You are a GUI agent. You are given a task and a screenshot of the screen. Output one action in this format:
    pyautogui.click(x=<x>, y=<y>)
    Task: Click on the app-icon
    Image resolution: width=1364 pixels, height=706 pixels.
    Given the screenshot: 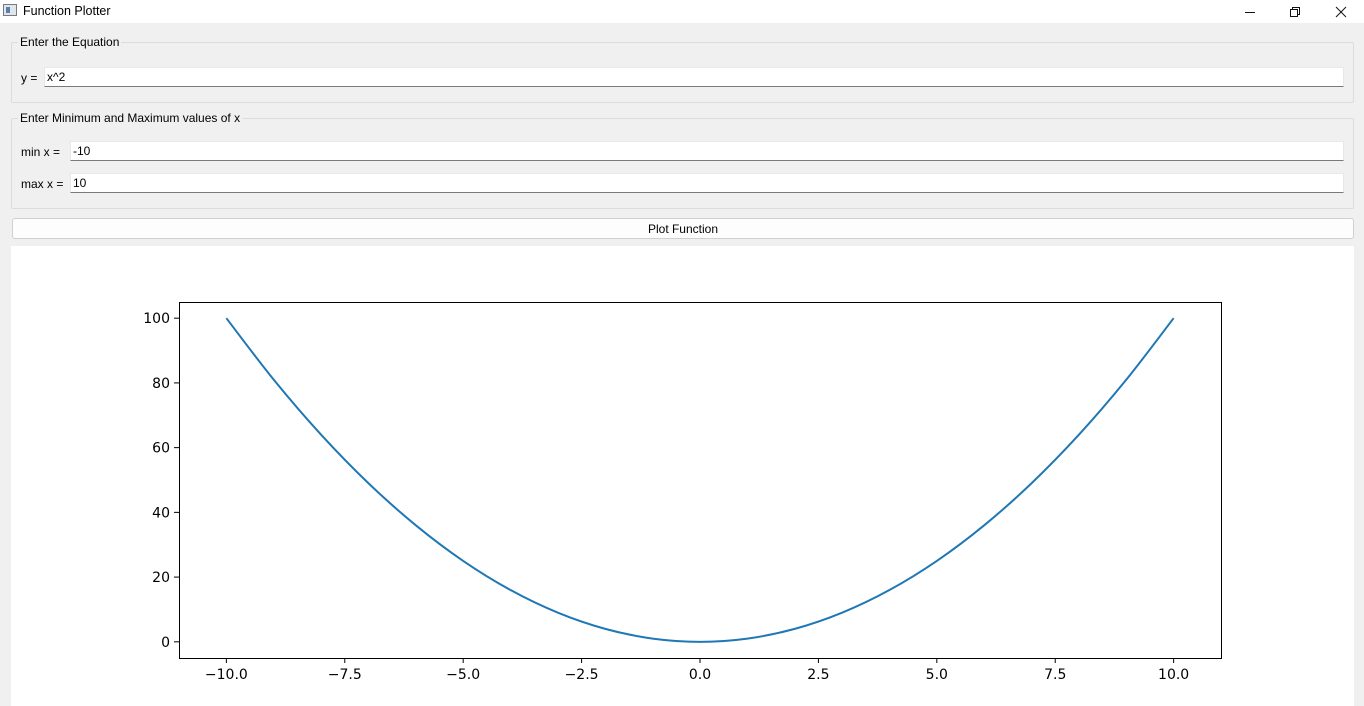 What is the action you would take?
    pyautogui.click(x=10, y=10)
    